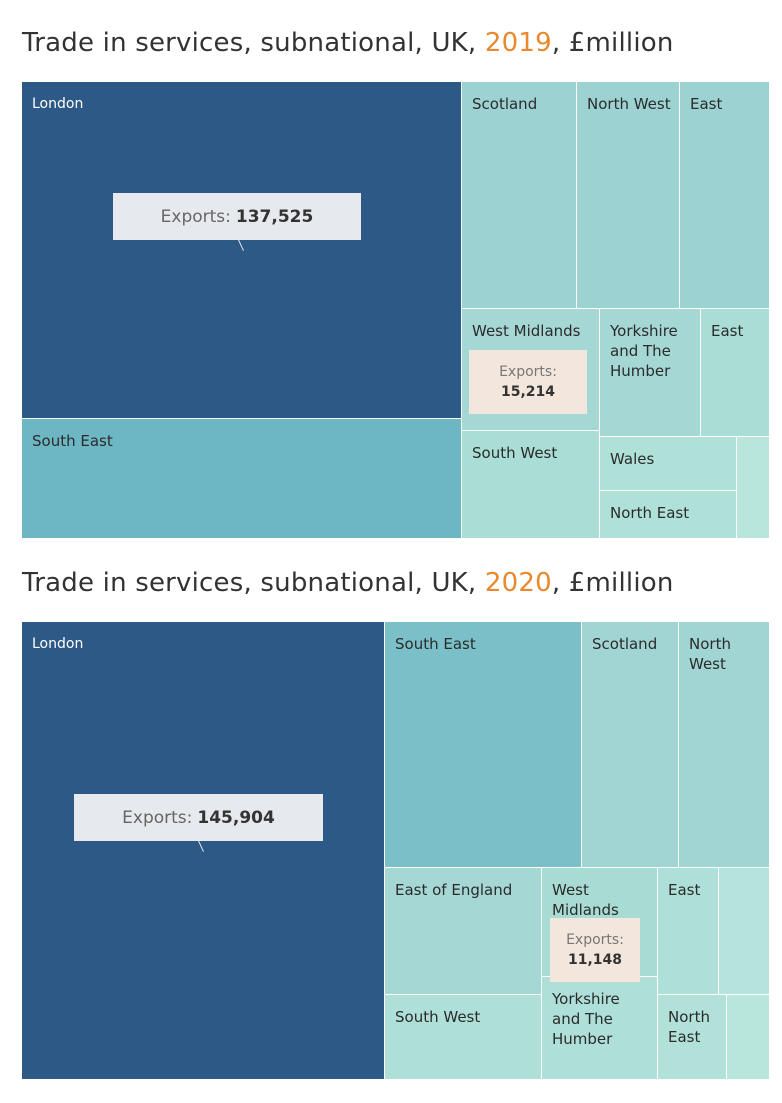  I want to click on tile-label: Wales, so click(632, 459).